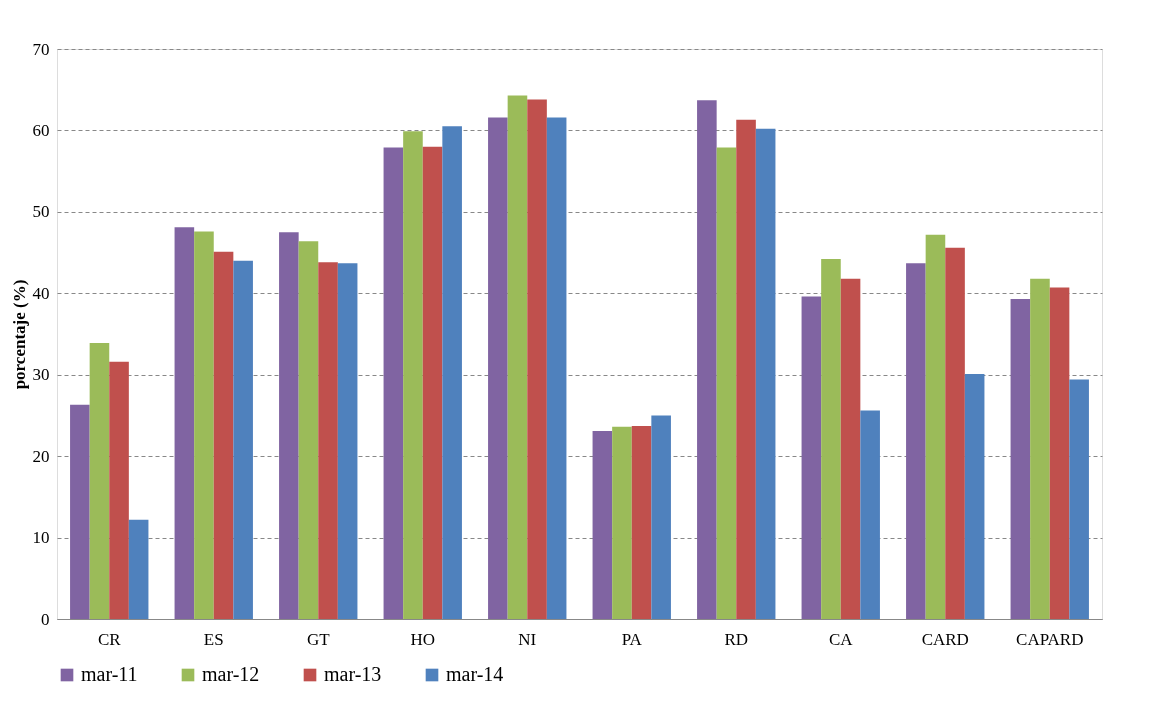  I want to click on y-tick-label: 40, so click(41, 293).